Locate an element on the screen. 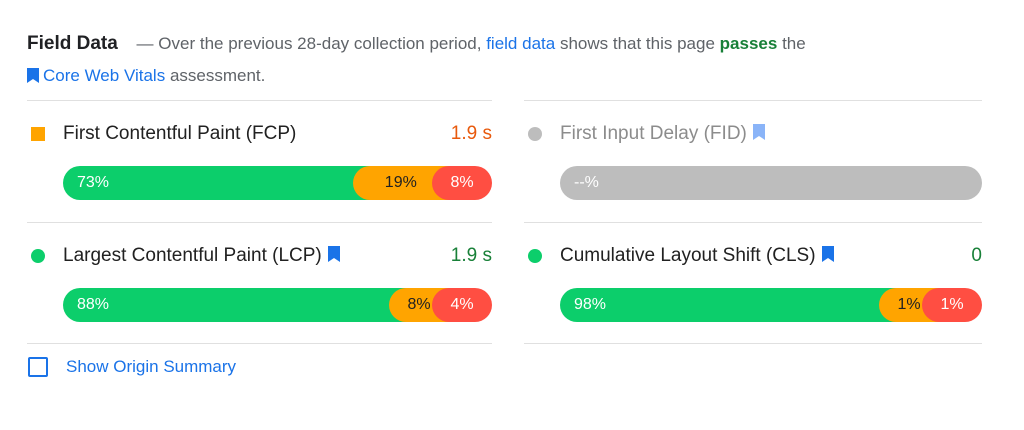 The image size is (1024, 430). poor-segment: 1% is located at coordinates (952, 305).